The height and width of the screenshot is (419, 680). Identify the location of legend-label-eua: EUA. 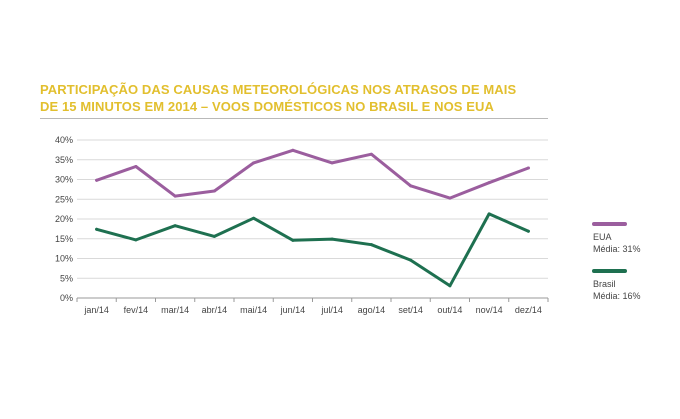
(602, 237).